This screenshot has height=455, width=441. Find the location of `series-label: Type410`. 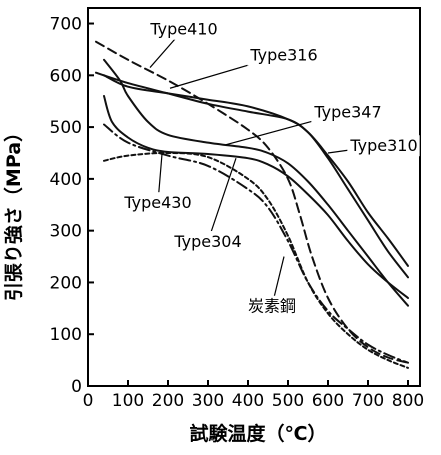

series-label: Type410 is located at coordinates (183, 29).